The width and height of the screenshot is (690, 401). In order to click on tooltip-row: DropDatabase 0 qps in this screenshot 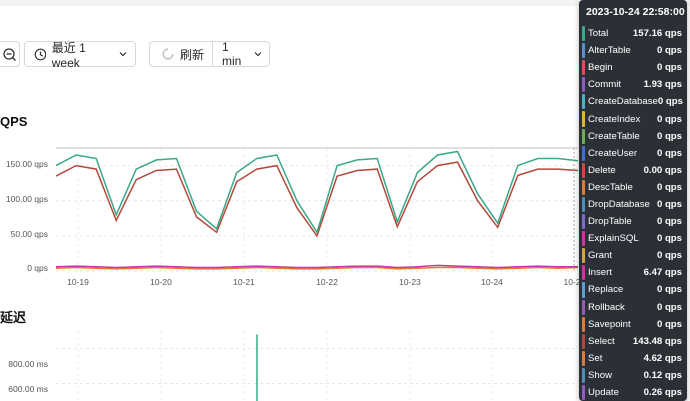, I will do `click(633, 204)`.